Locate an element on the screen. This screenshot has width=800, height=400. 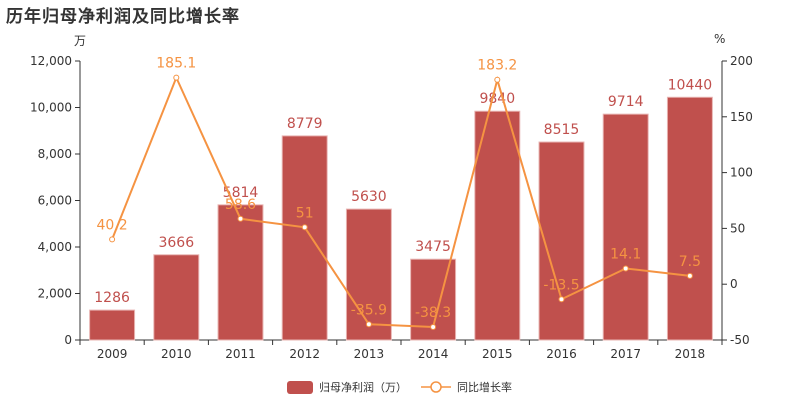
left-tick-label: 2,000 is located at coordinates (55, 294).